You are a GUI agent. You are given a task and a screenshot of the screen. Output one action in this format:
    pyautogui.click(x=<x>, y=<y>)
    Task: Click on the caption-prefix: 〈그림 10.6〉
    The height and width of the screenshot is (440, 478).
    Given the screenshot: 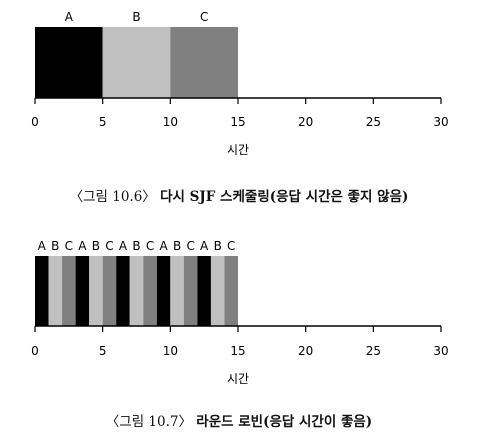 What is the action you would take?
    pyautogui.click(x=112, y=197)
    